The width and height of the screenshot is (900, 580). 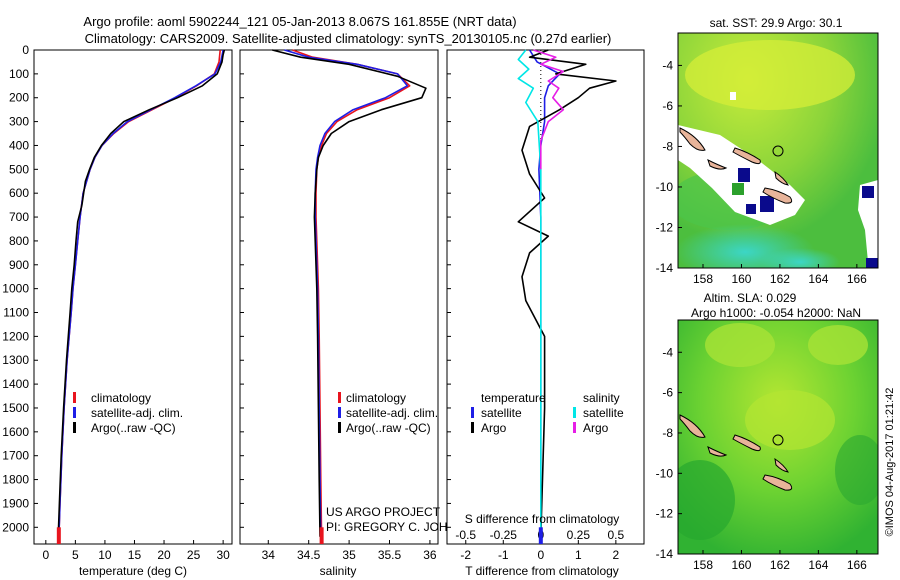 What do you see at coordinates (501, 413) in the screenshot?
I see `legend-label-temperature-satellite: satellite` at bounding box center [501, 413].